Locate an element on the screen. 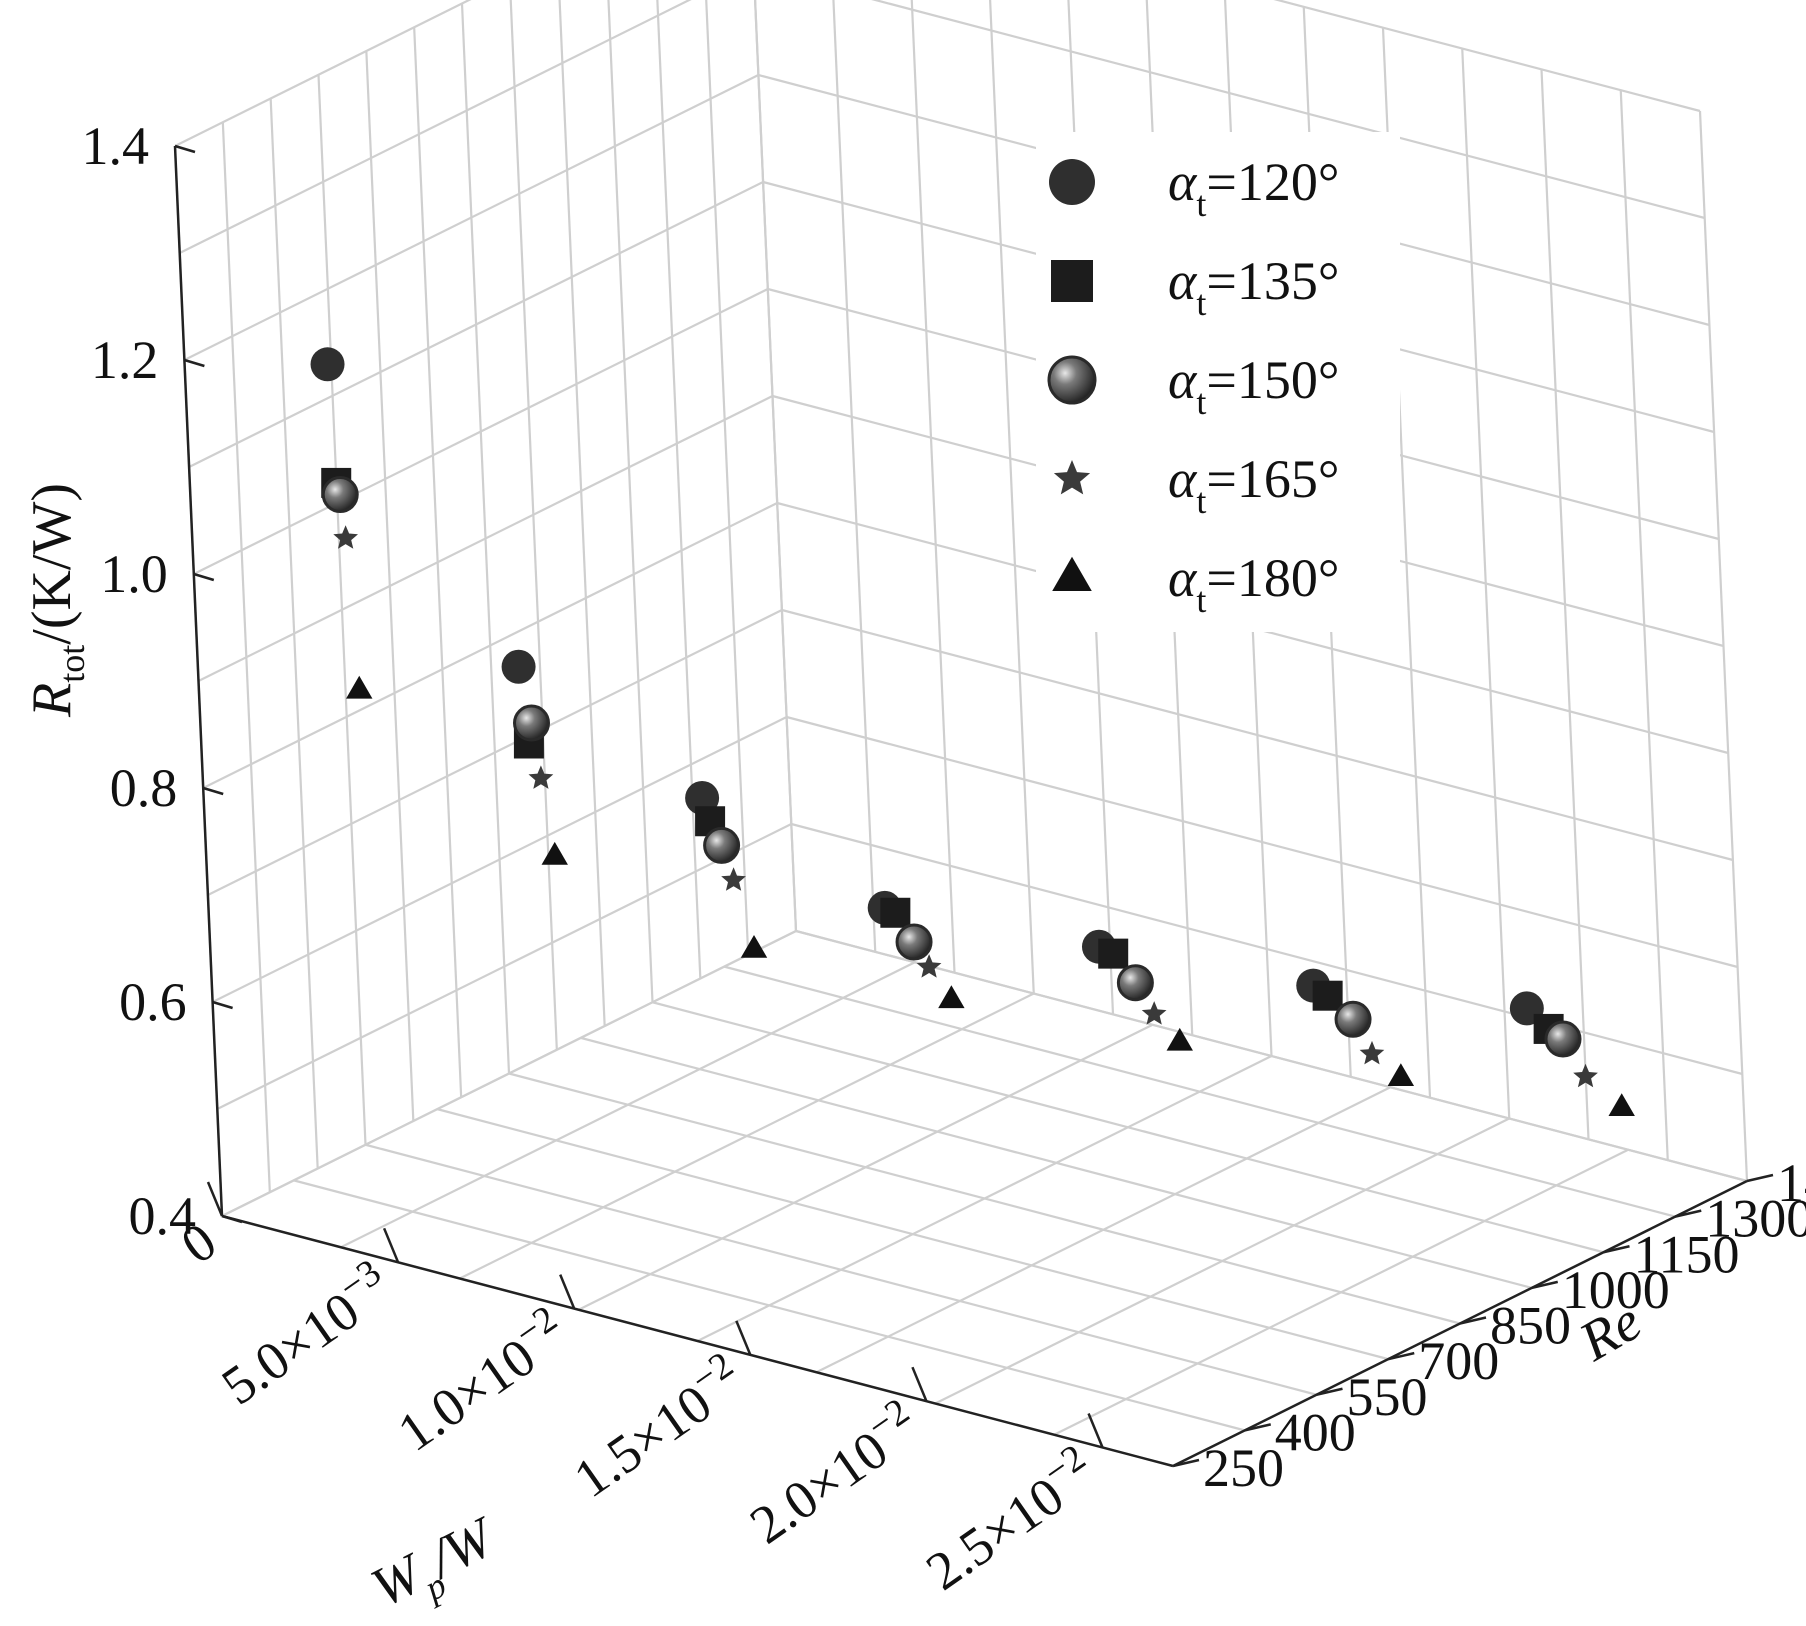  x-tick-label: 1.5×10−2 is located at coordinates (657, 1426).